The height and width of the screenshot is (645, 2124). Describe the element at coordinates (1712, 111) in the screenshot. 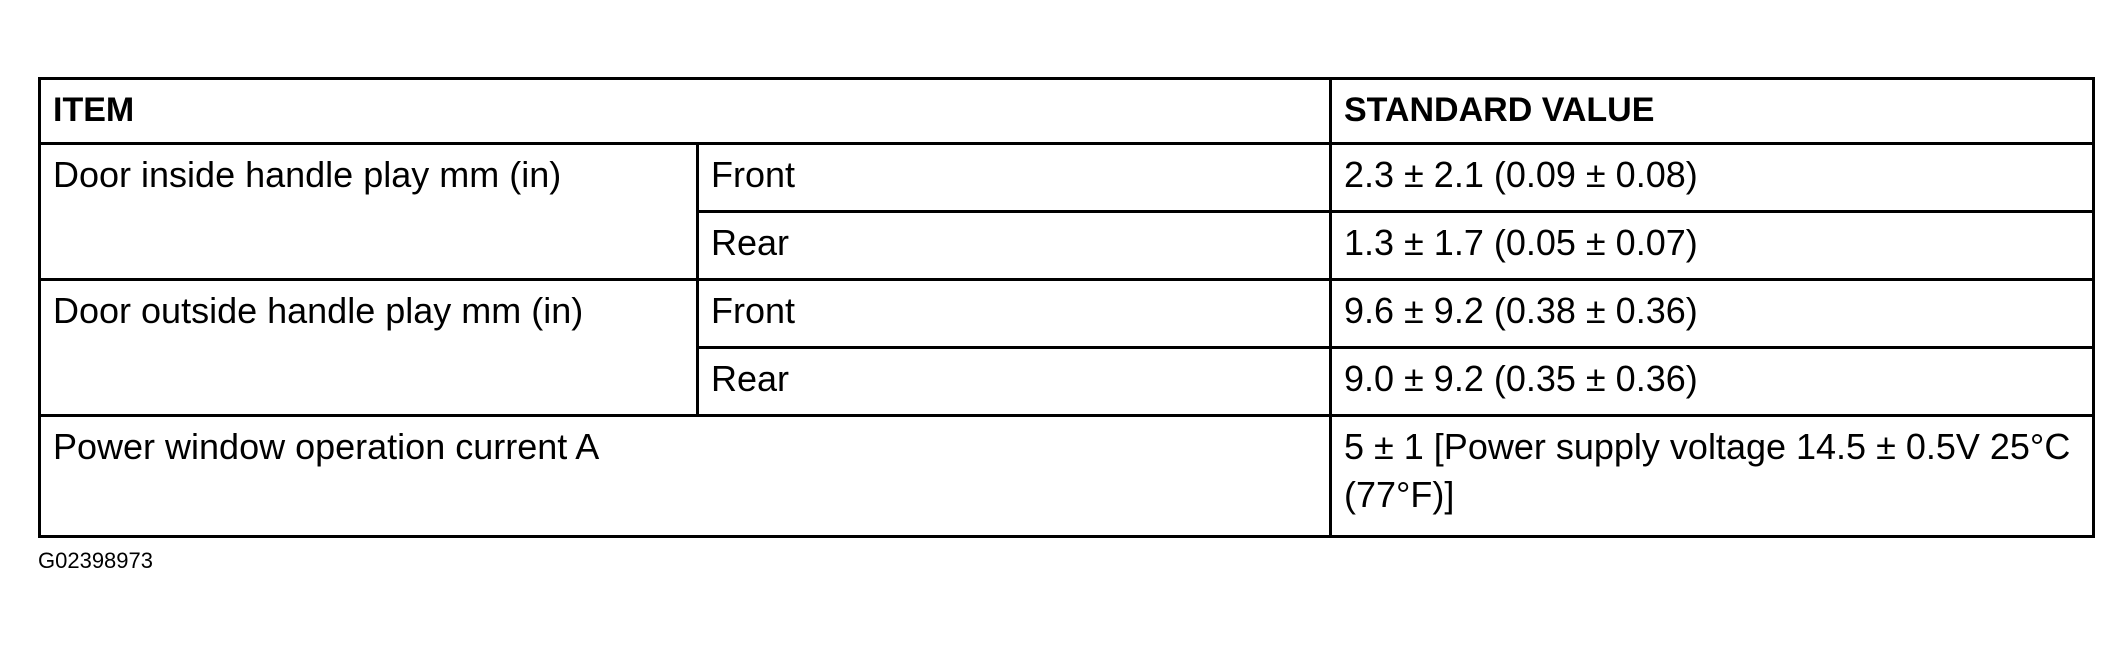

I see `header-standard-value: STANDARD VALUE` at that location.